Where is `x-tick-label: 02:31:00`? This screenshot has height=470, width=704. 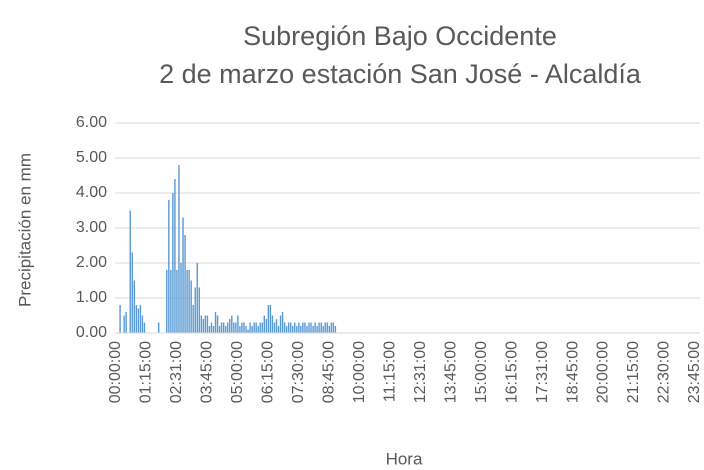 x-tick-label: 02:31:00 is located at coordinates (176, 372).